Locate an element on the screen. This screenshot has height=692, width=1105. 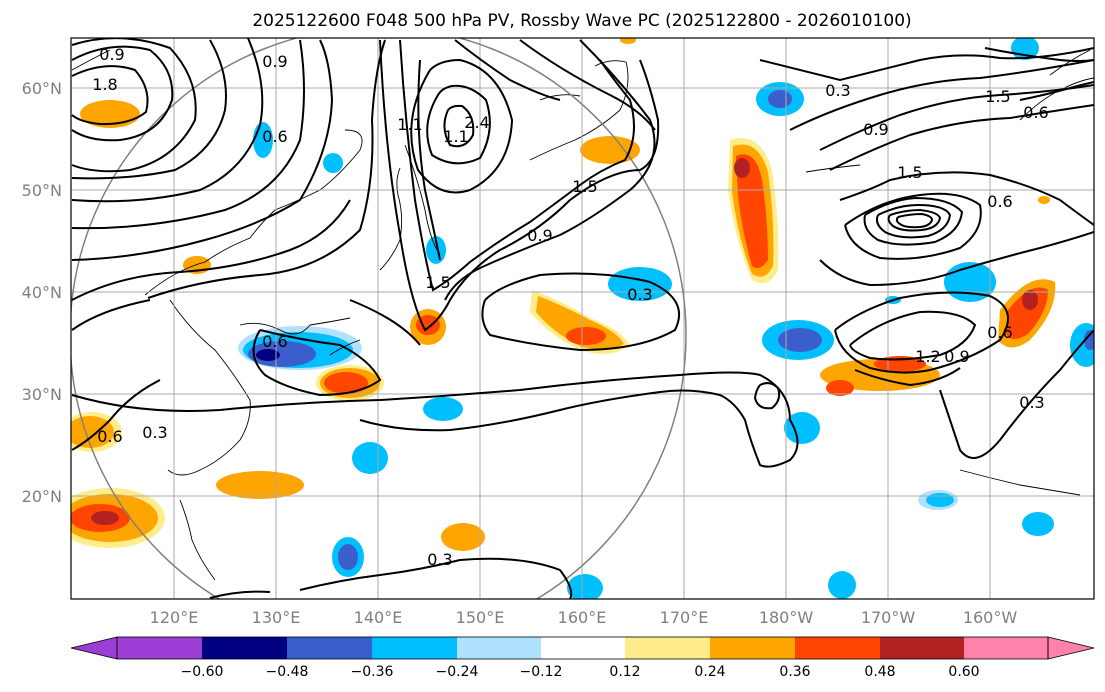
lon-label: 160°W is located at coordinates (990, 617).